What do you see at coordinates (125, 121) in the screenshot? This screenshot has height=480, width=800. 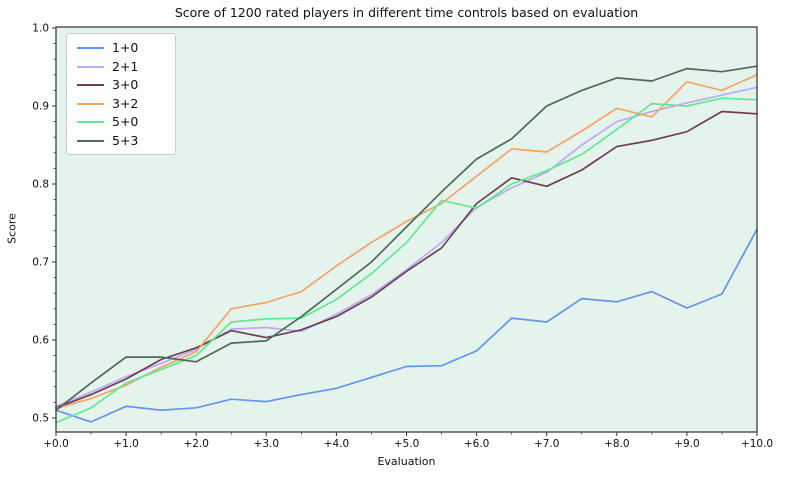 I see `legend-label: 5+0` at bounding box center [125, 121].